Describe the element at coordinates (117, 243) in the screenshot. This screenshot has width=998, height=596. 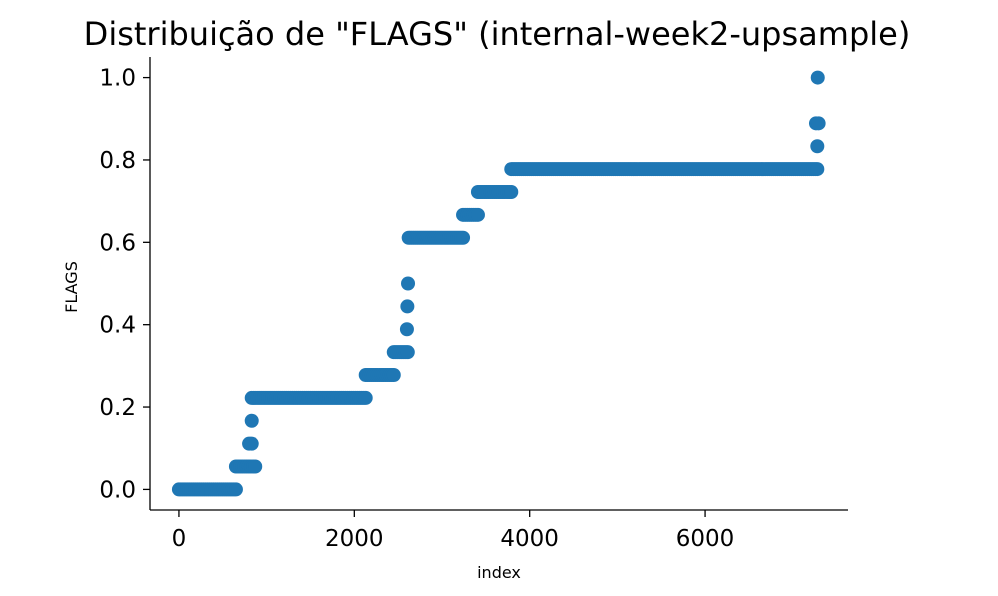
I see `y-tick-label: 0.6` at that location.